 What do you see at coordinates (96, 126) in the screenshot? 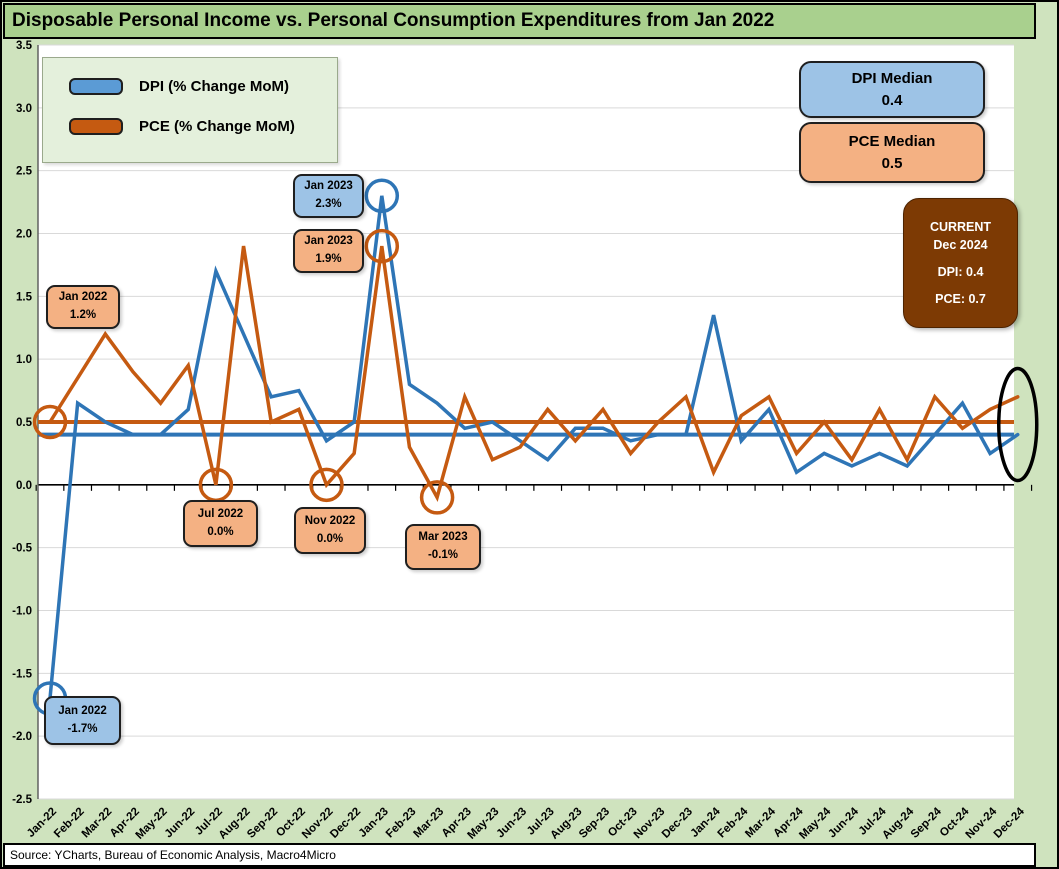
I see `pce-legend-swatch` at bounding box center [96, 126].